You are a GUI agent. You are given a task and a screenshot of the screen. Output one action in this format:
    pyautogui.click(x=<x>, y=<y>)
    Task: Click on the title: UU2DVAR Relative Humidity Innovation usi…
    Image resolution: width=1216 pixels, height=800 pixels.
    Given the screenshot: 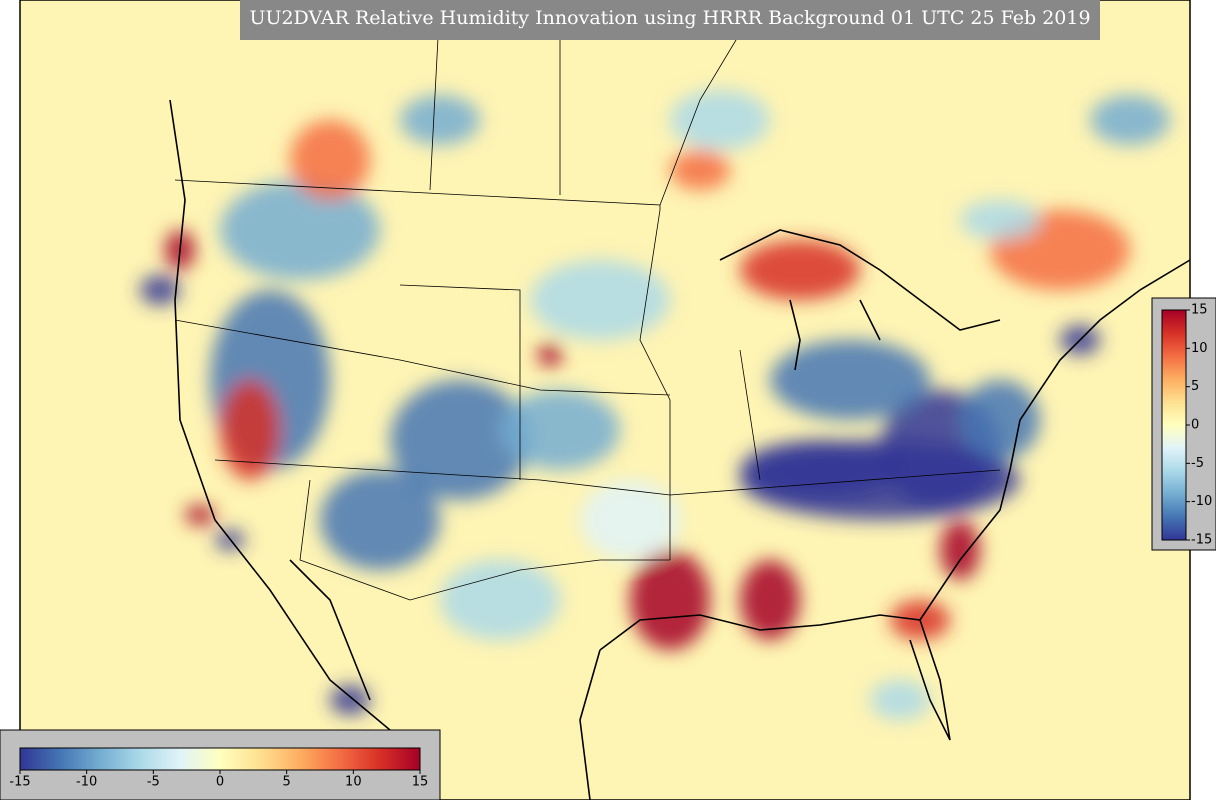 What is the action you would take?
    pyautogui.click(x=669, y=18)
    